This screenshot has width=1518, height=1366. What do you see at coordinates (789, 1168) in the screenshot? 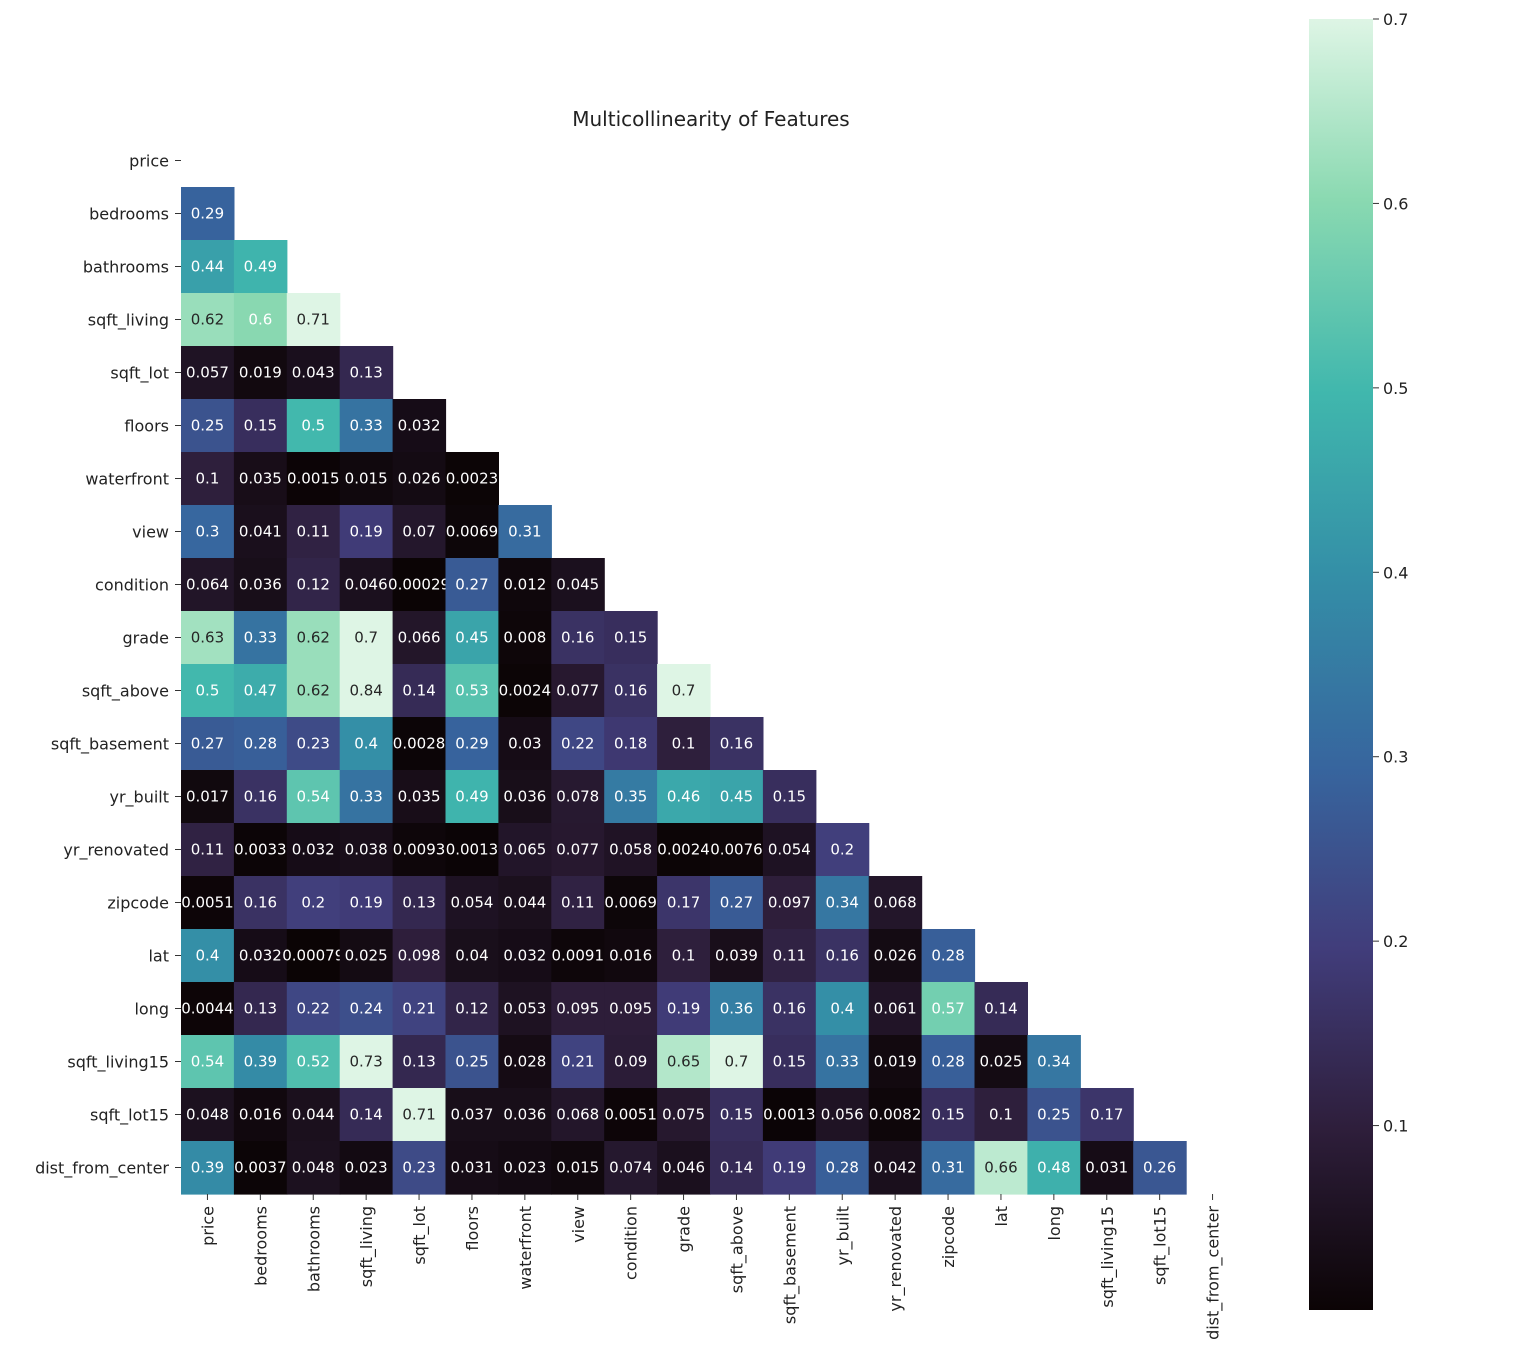
I see `cell-value-label: 0.19` at bounding box center [789, 1168].